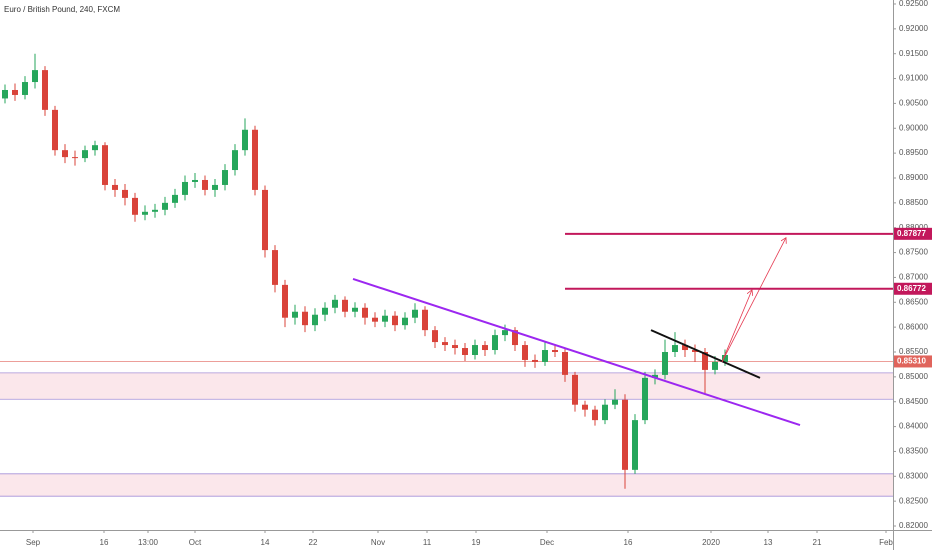 The height and width of the screenshot is (550, 932). Describe the element at coordinates (913, 28) in the screenshot. I see `y-tick-label: 0.92000` at that location.